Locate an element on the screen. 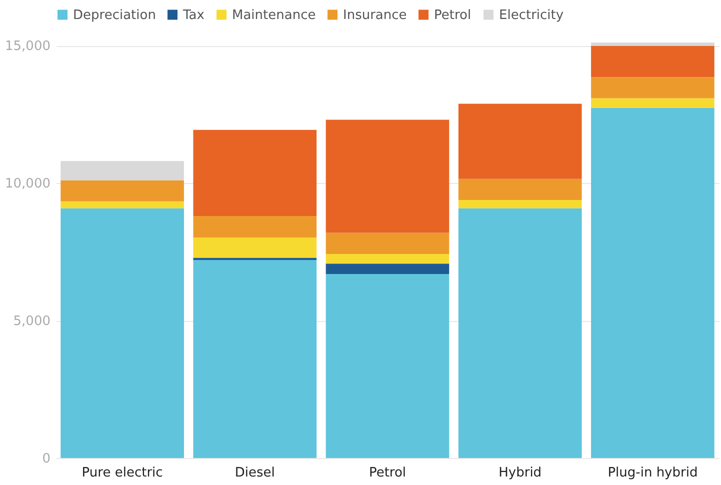 Image resolution: width=721 pixels, height=485 pixels. legend-label: Petrol is located at coordinates (453, 15).